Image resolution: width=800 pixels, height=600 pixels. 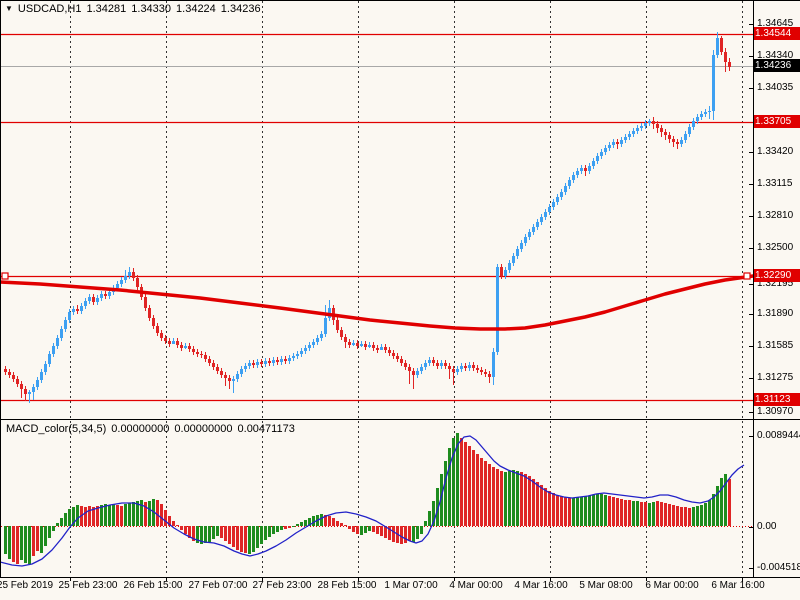 What do you see at coordinates (151, 9) in the screenshot?
I see `quote-high: 1.34330` at bounding box center [151, 9].